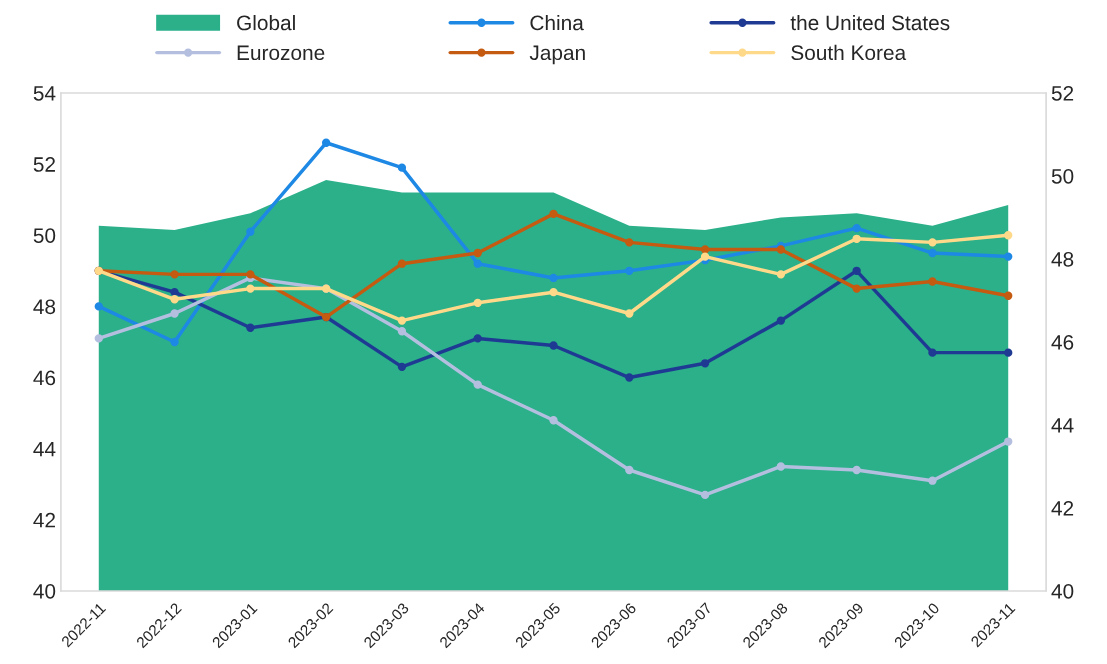  What do you see at coordinates (44, 235) in the screenshot?
I see `y-tick-label: 50` at bounding box center [44, 235].